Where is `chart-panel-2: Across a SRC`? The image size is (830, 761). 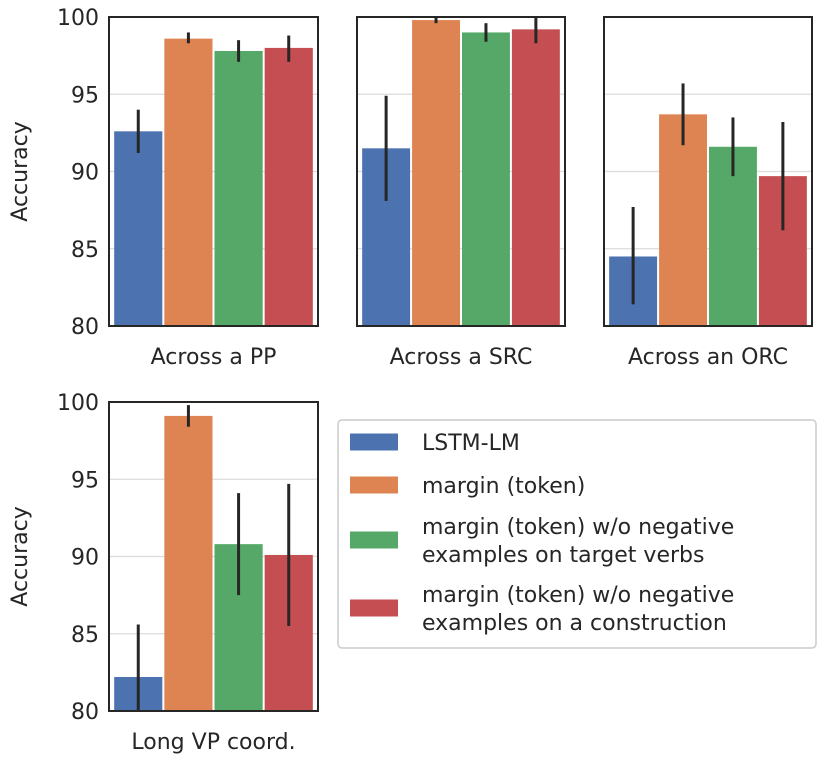 chart-panel-2: Across a SRC is located at coordinates (461, 193).